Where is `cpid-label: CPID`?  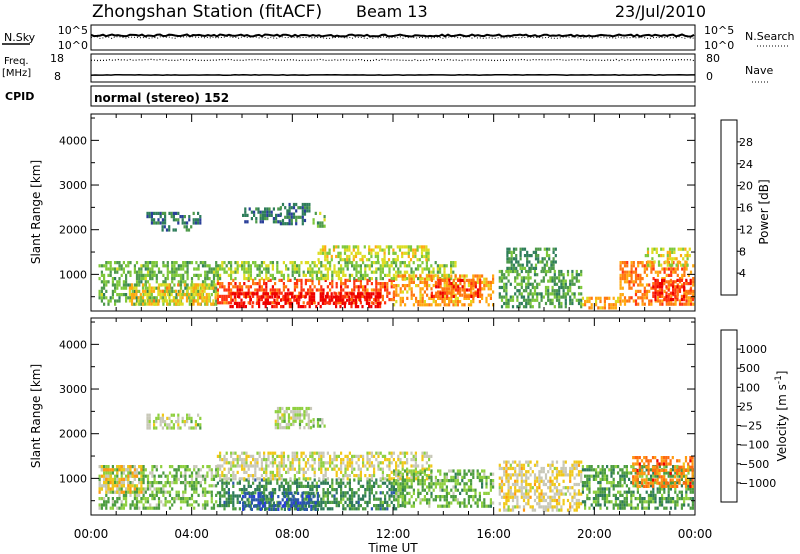
cpid-label: CPID is located at coordinates (19, 96).